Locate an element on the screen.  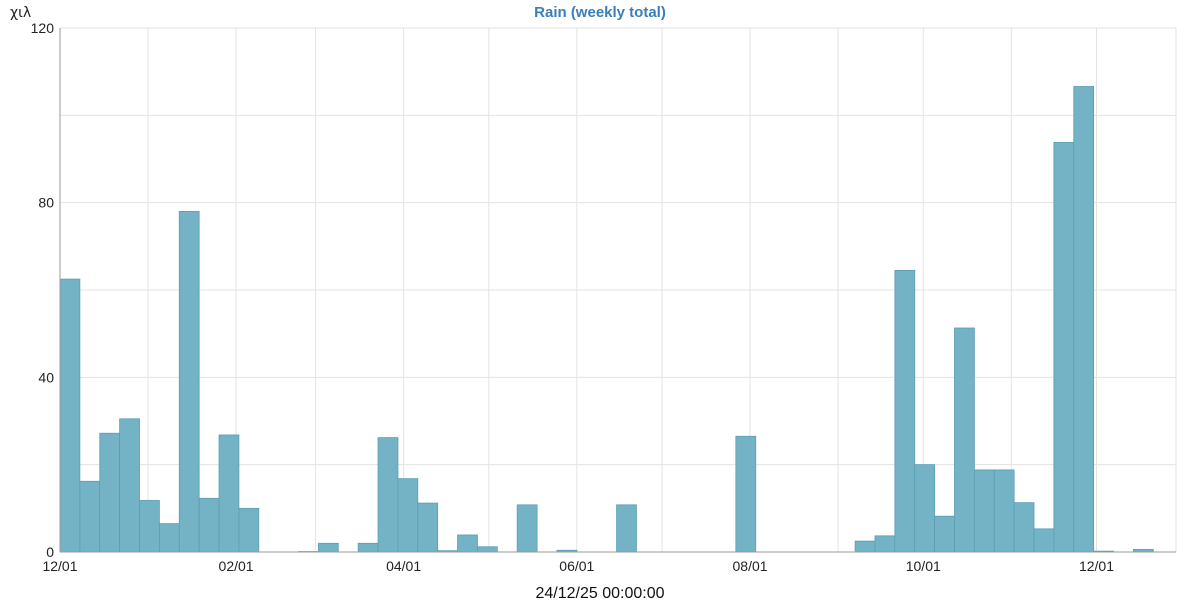
y-tick-label: 0 is located at coordinates (50, 552).